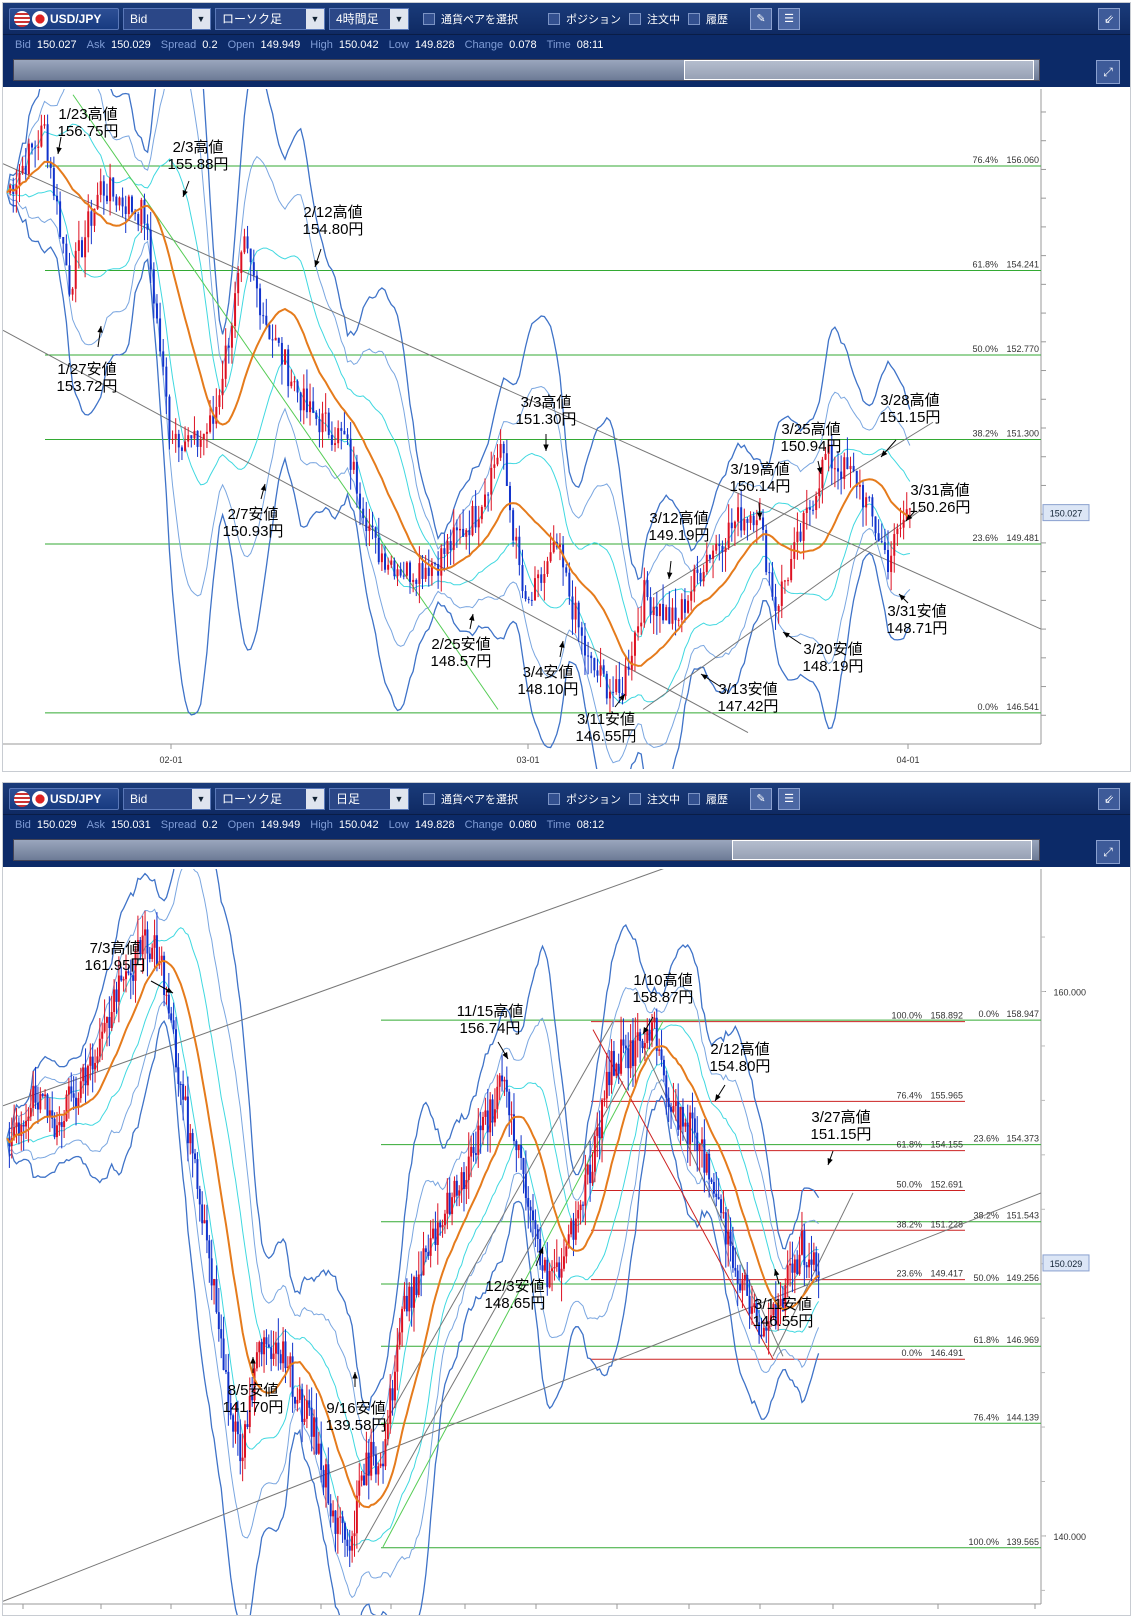  What do you see at coordinates (369, 798) in the screenshot?
I see `timeframe-select: 日足 ▼` at bounding box center [369, 798].